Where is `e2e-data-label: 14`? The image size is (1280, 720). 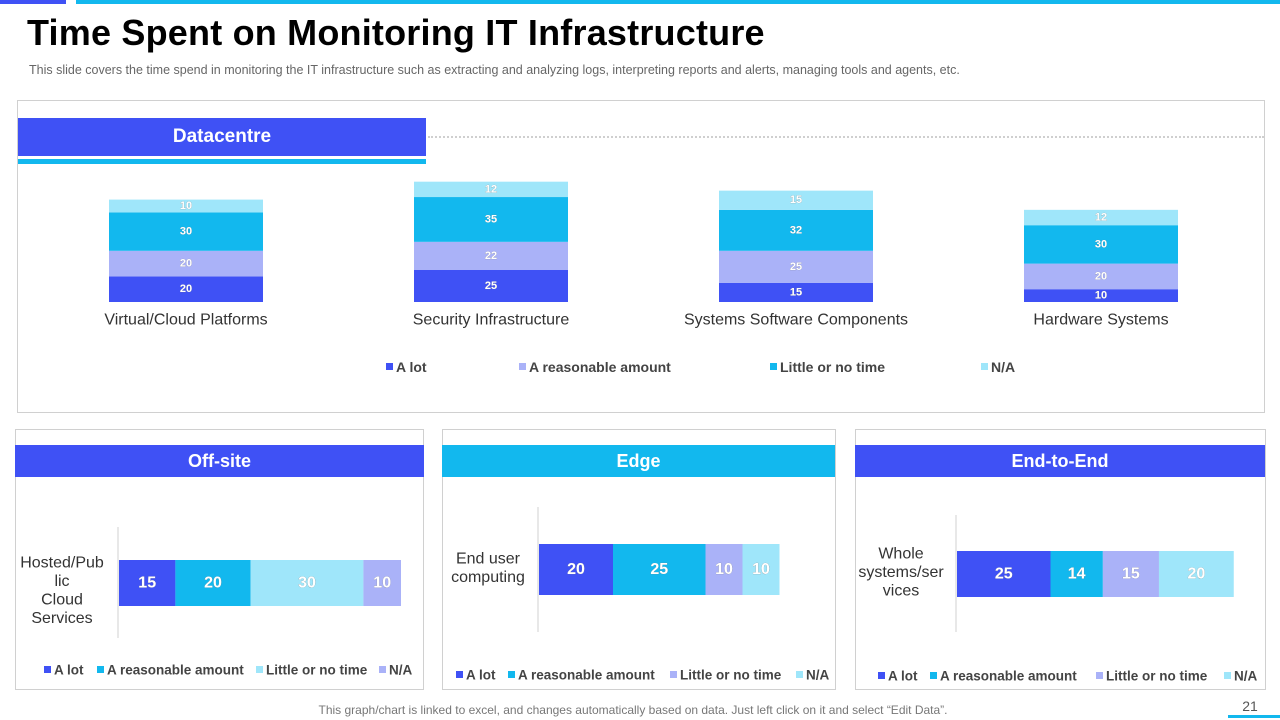 e2e-data-label: 14 is located at coordinates (1077, 574).